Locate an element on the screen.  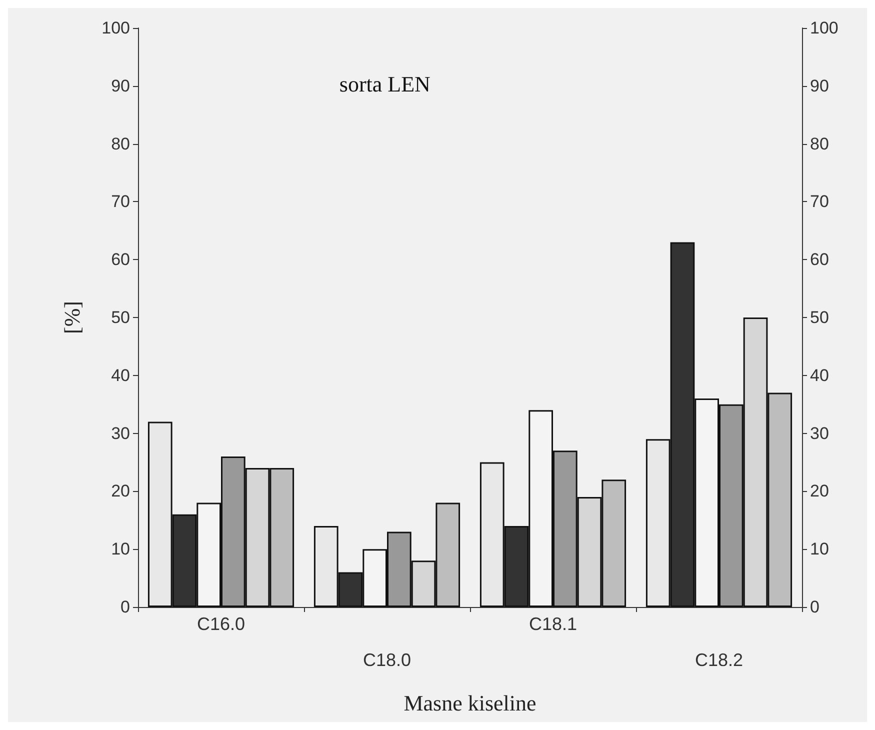
y-tick-label: 40 is located at coordinates (120, 375).